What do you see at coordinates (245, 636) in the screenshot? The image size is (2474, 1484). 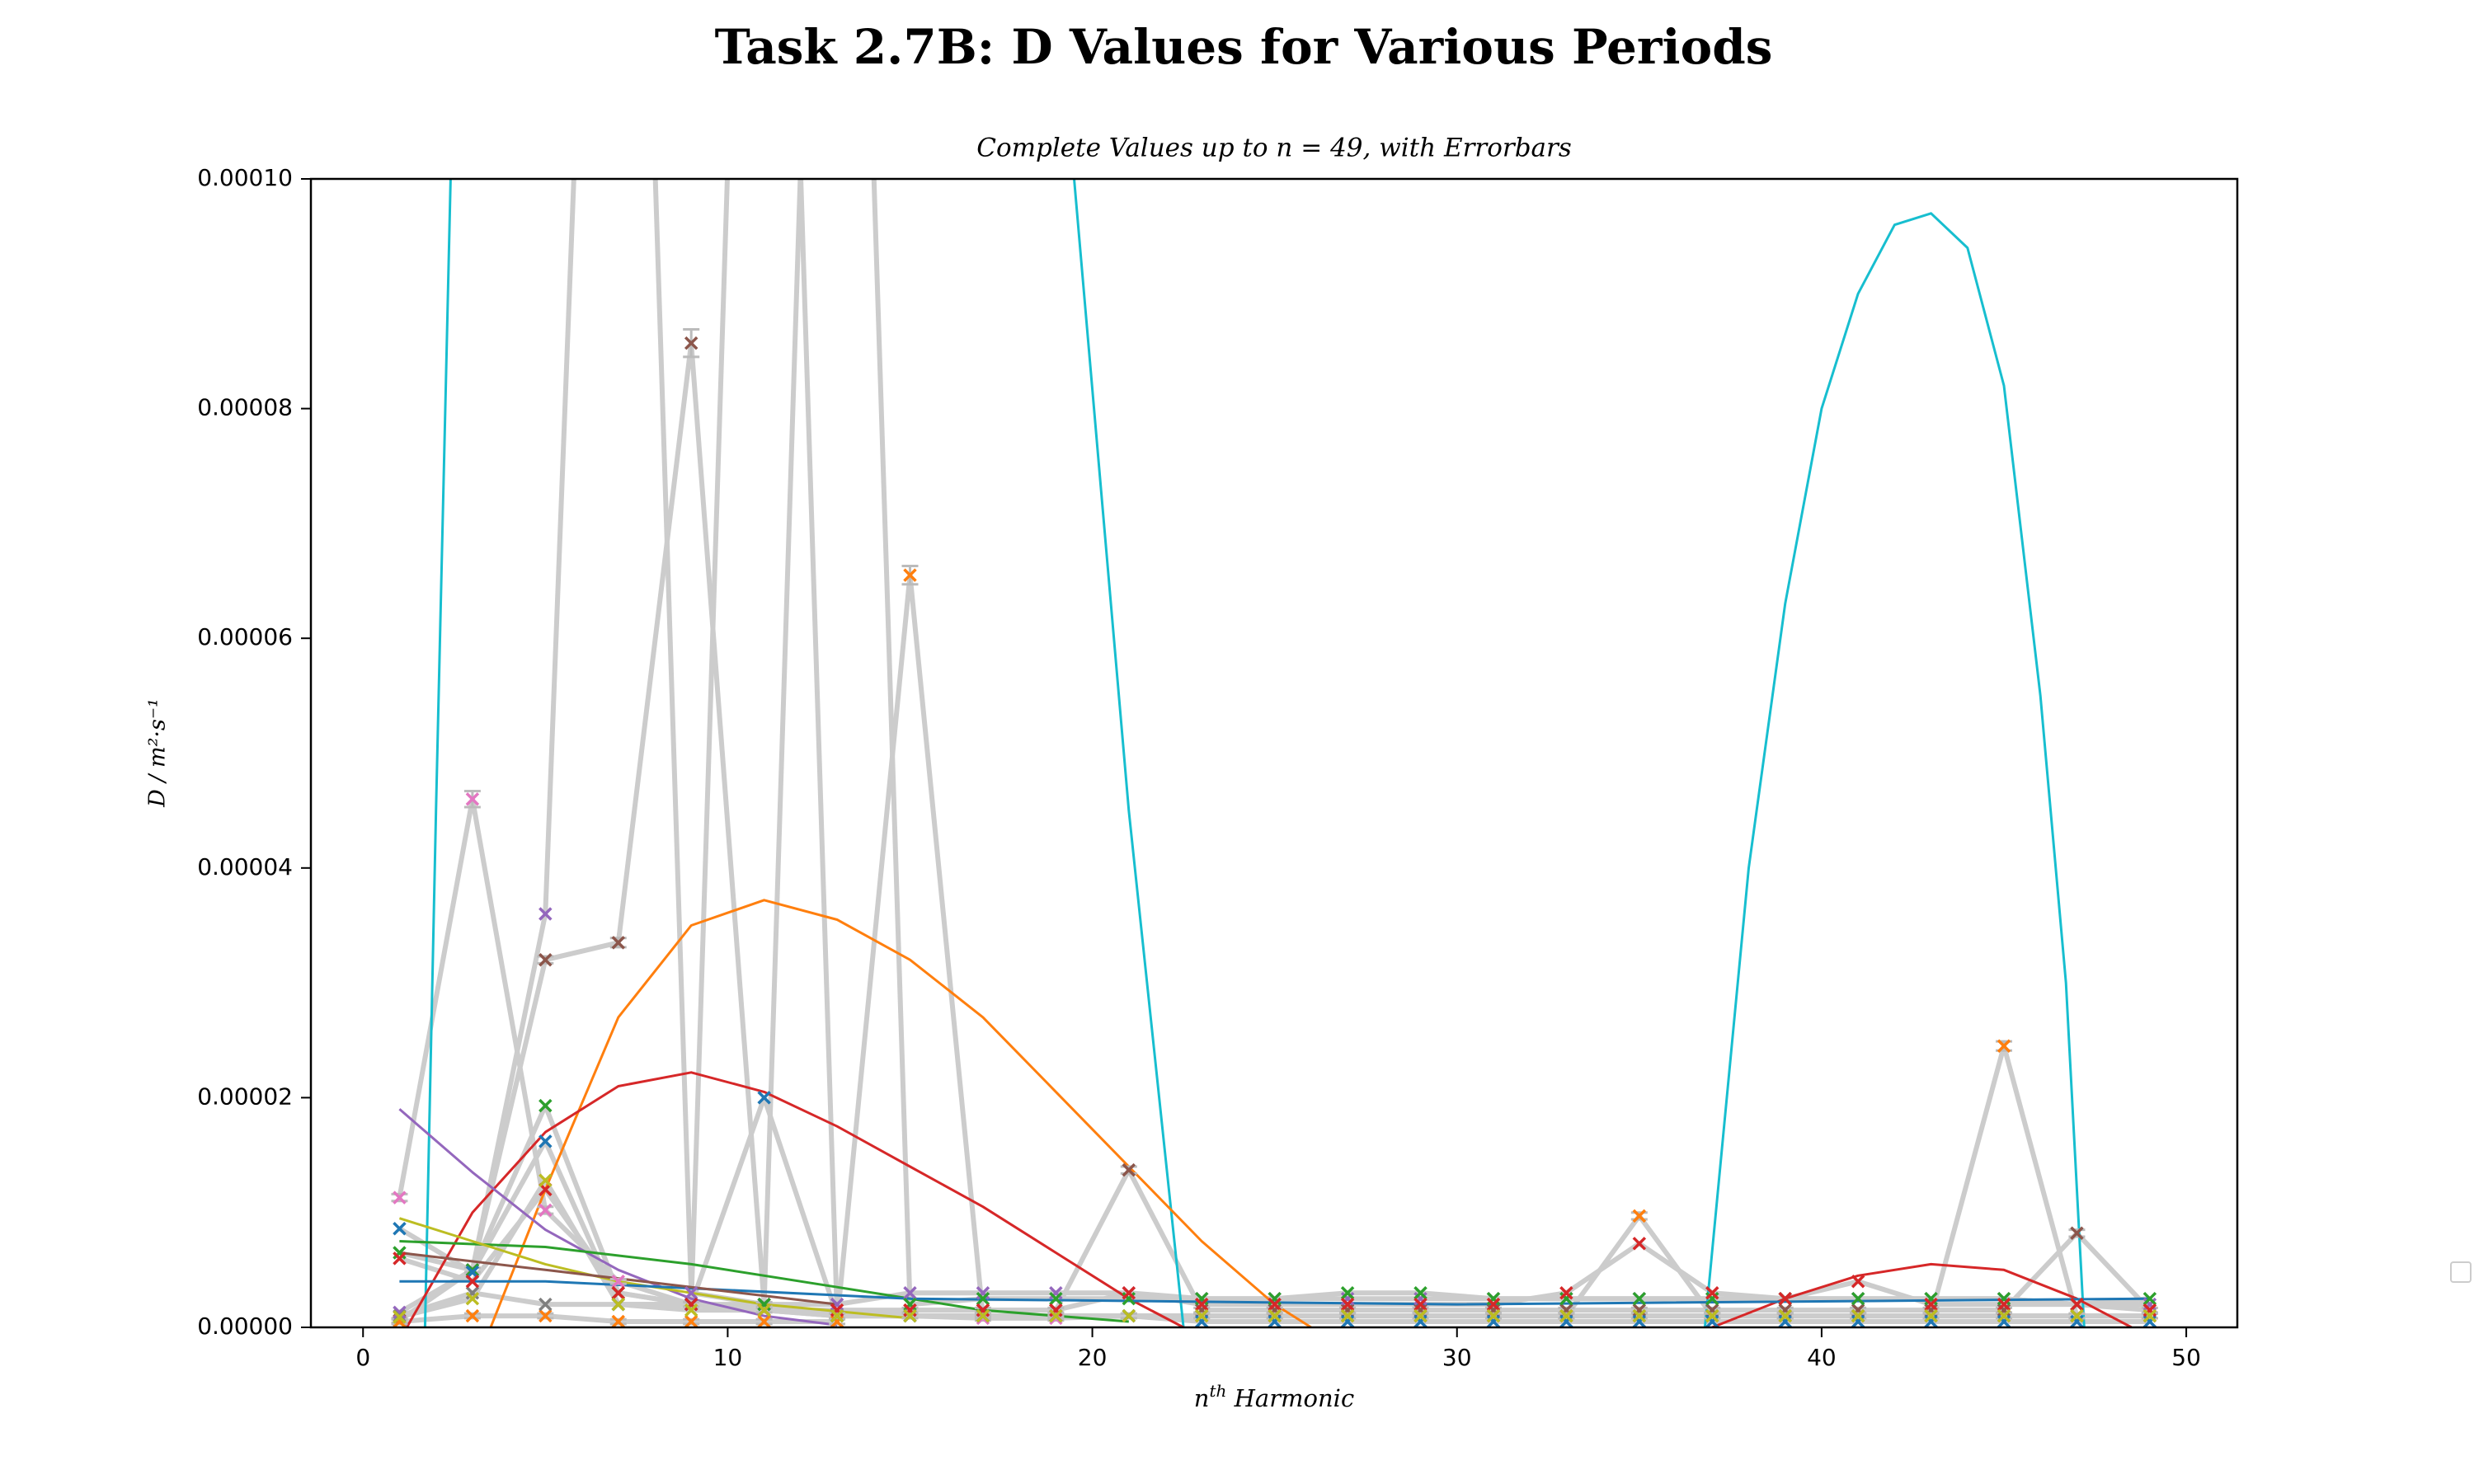 I see `y-tick-label: 0.00006` at bounding box center [245, 636].